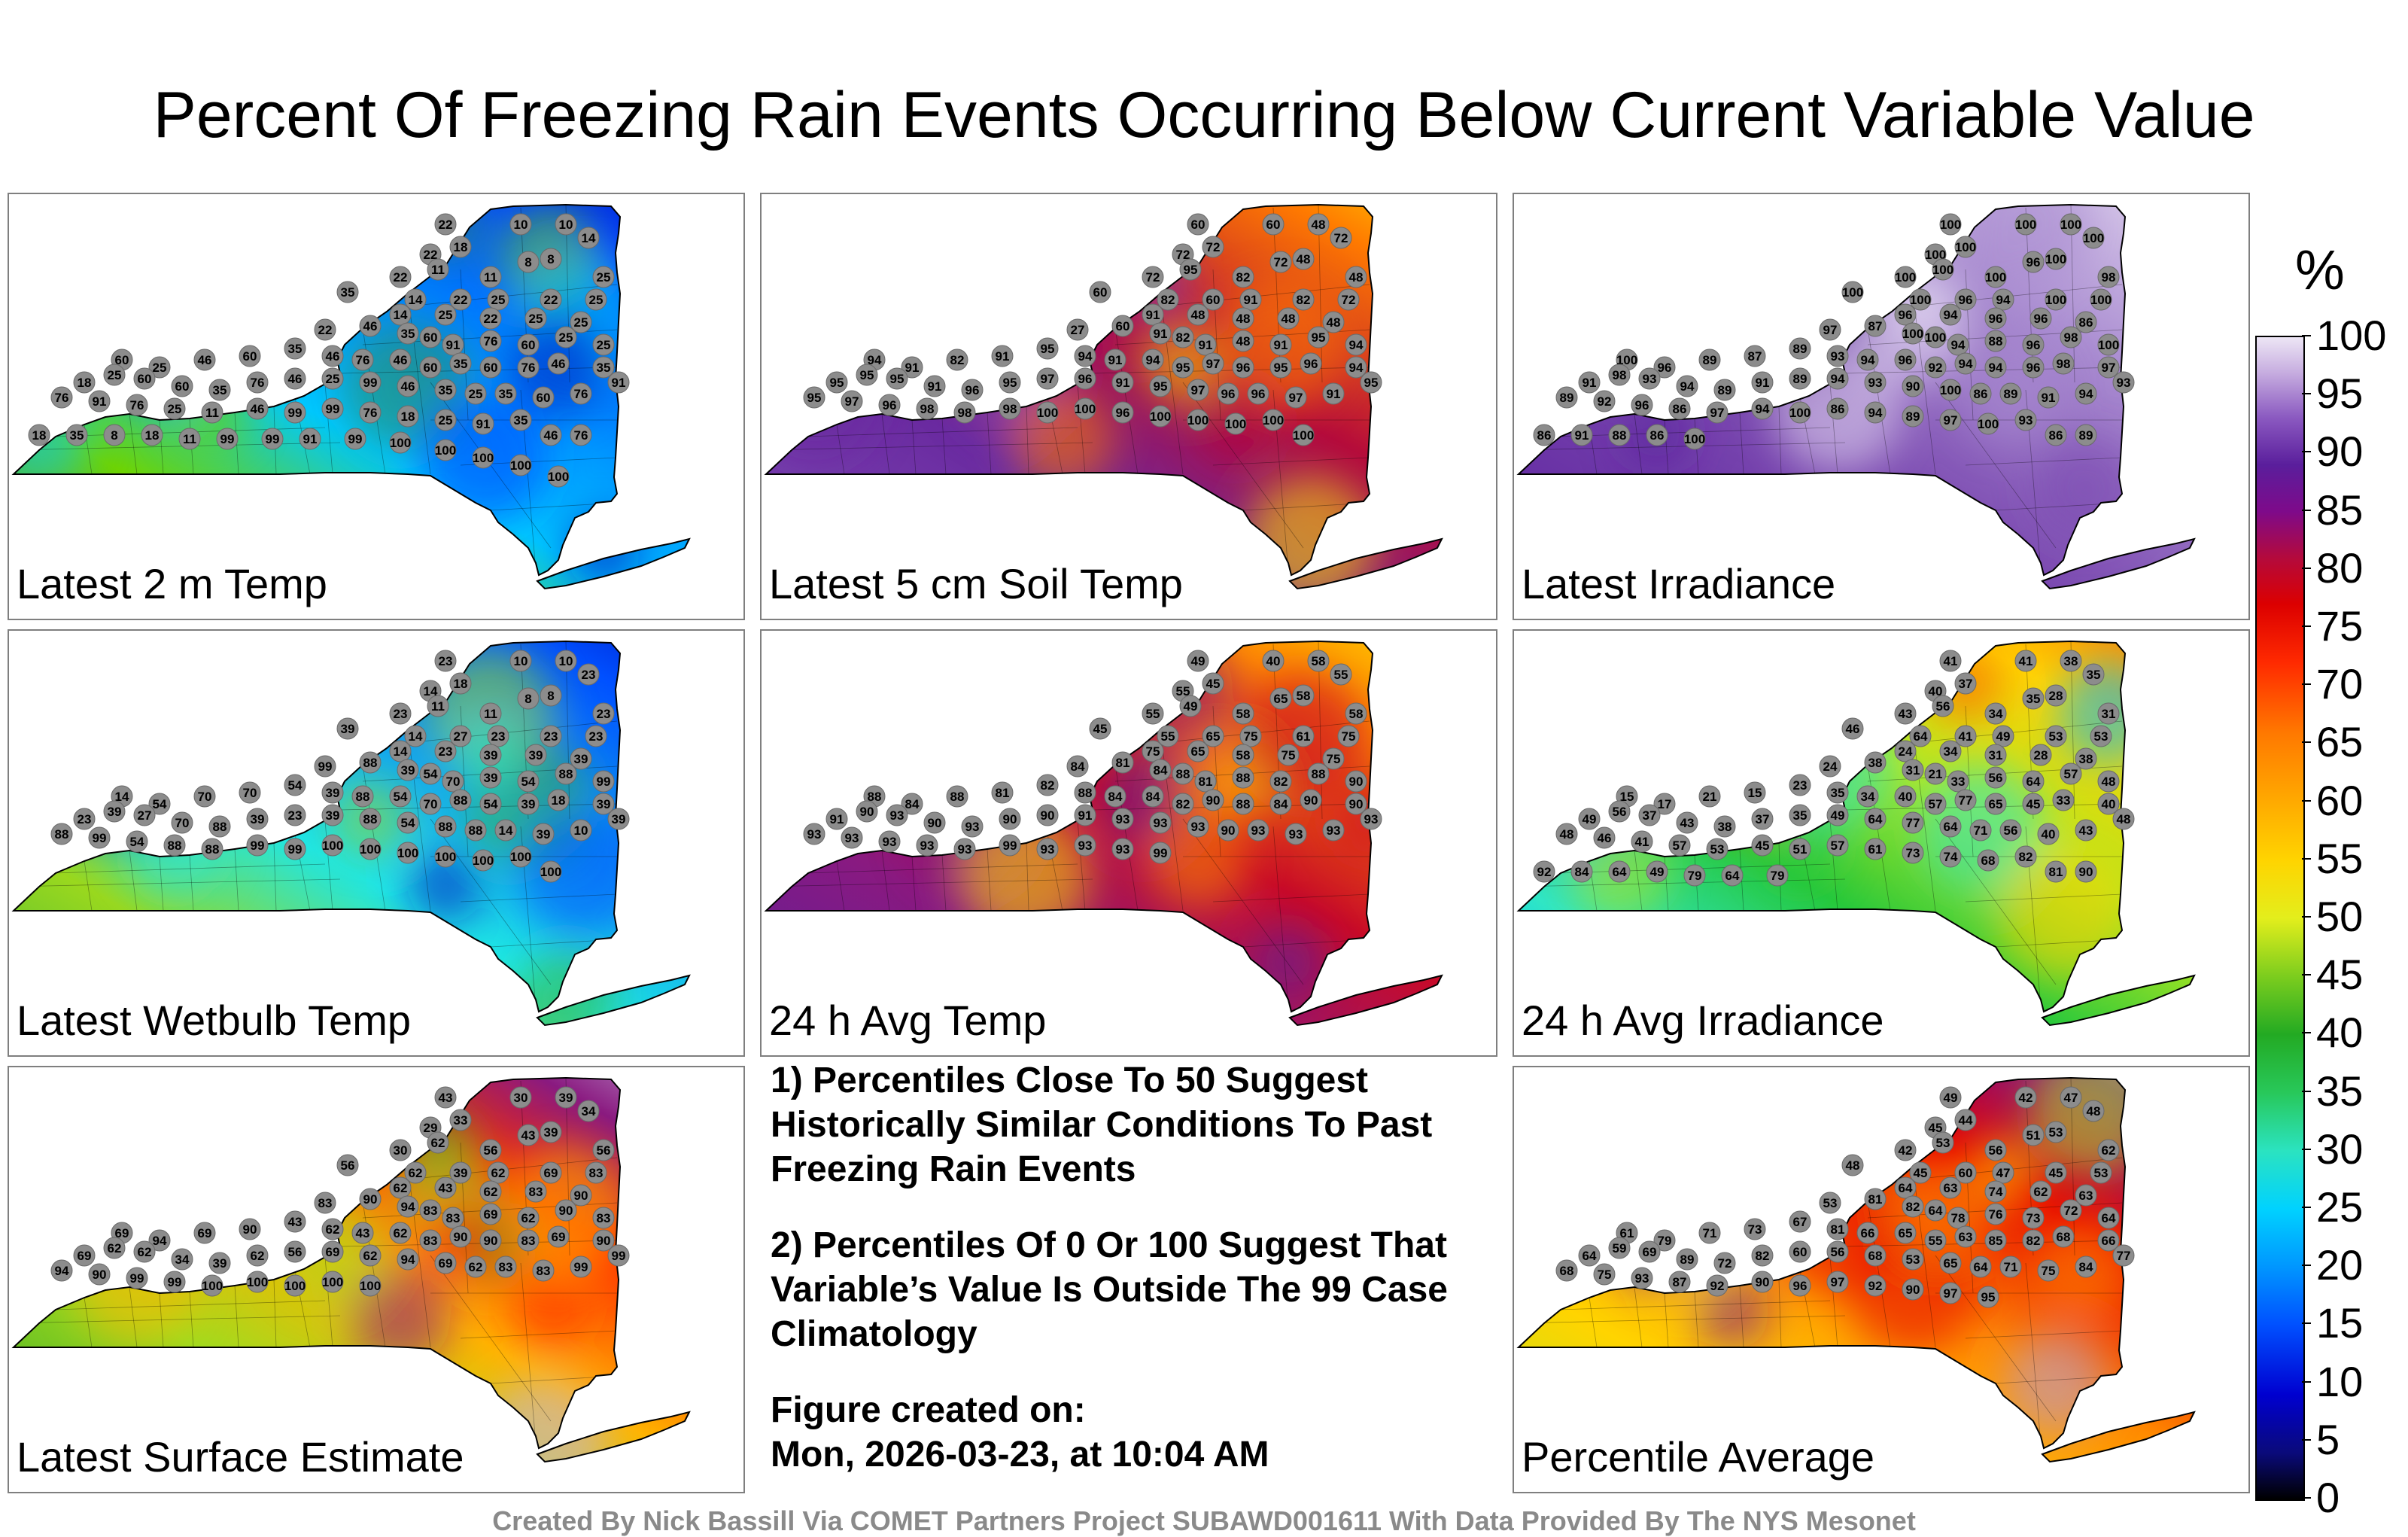 The height and width of the screenshot is (1537, 2408). What do you see at coordinates (1951, 1188) in the screenshot?
I see `station-value: 63` at bounding box center [1951, 1188].